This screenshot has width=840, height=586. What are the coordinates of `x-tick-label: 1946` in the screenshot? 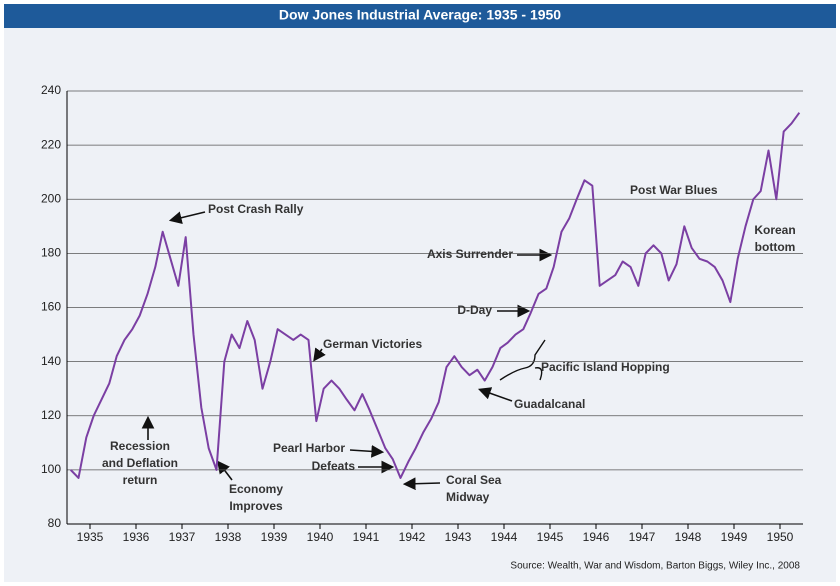 It's located at (596, 537).